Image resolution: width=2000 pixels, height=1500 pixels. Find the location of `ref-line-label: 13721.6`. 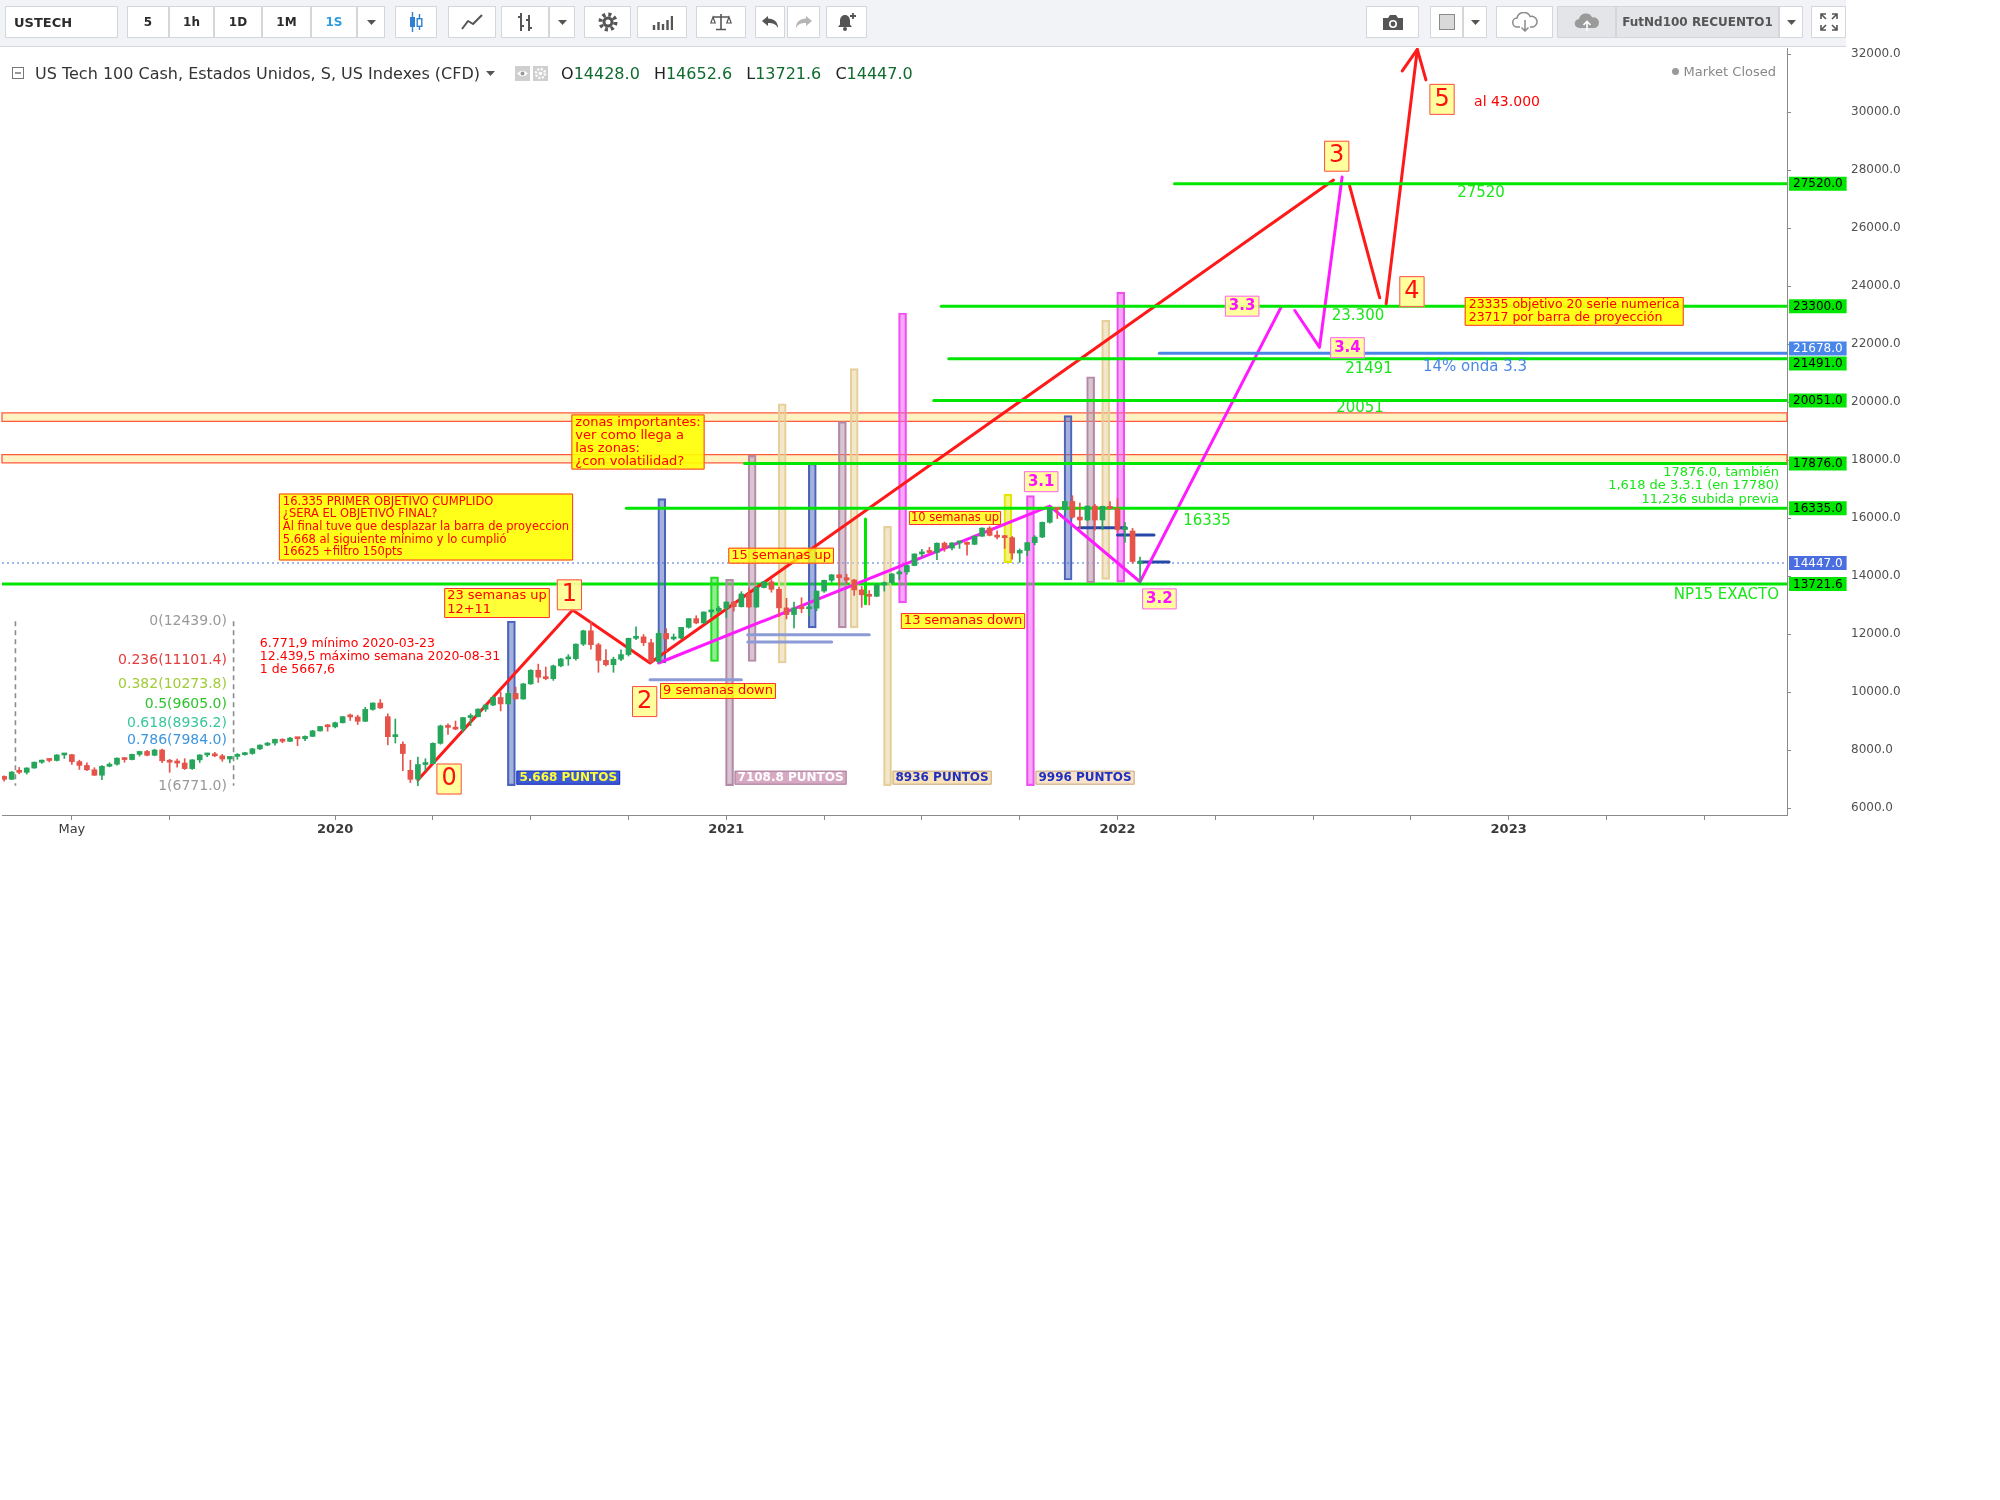

ref-line-label: 13721.6 is located at coordinates (1818, 583).